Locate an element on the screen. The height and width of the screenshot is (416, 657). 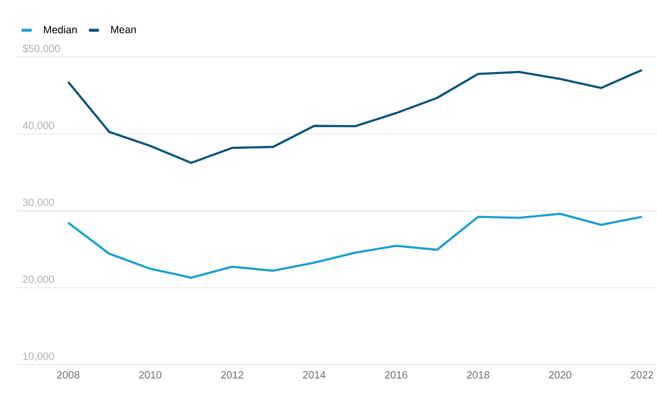
y-tick-label: $50,000 is located at coordinates (41, 49).